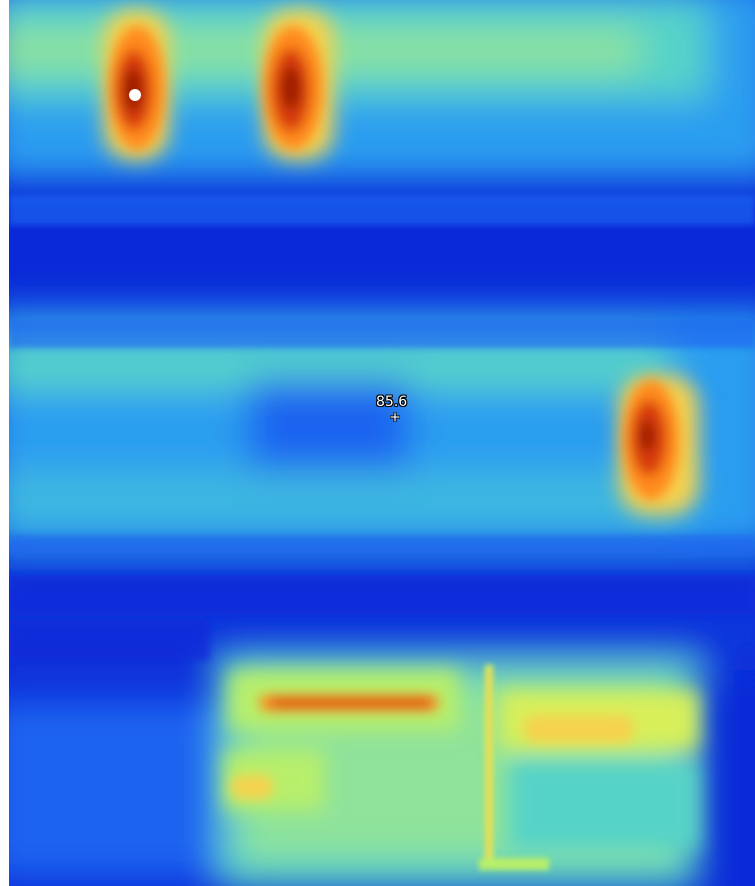 This screenshot has height=886, width=755. I want to click on spot-measurement: 85.6, so click(396, 411).